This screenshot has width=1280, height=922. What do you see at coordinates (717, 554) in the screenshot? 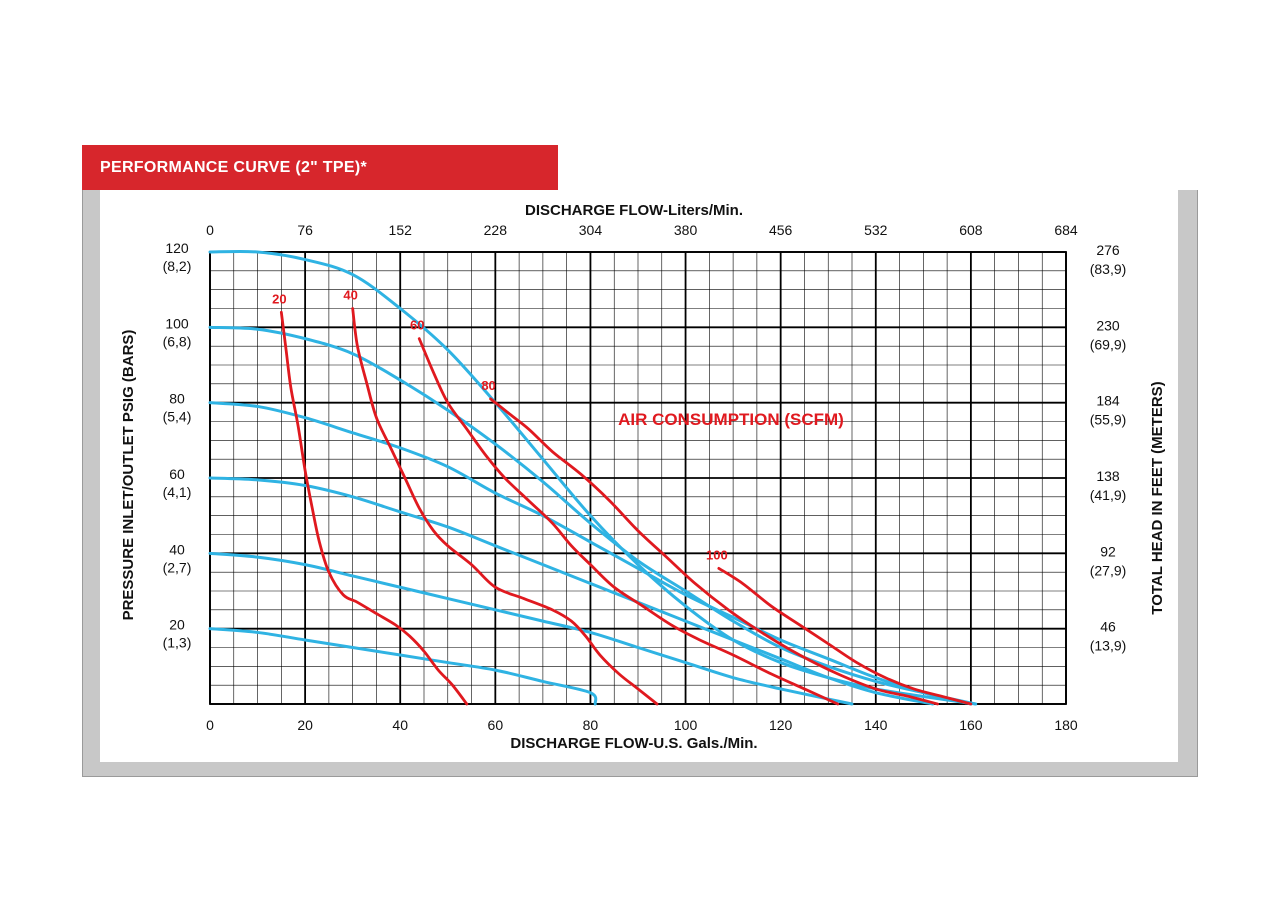
I see `air-curve-label-100: 100` at bounding box center [717, 554].